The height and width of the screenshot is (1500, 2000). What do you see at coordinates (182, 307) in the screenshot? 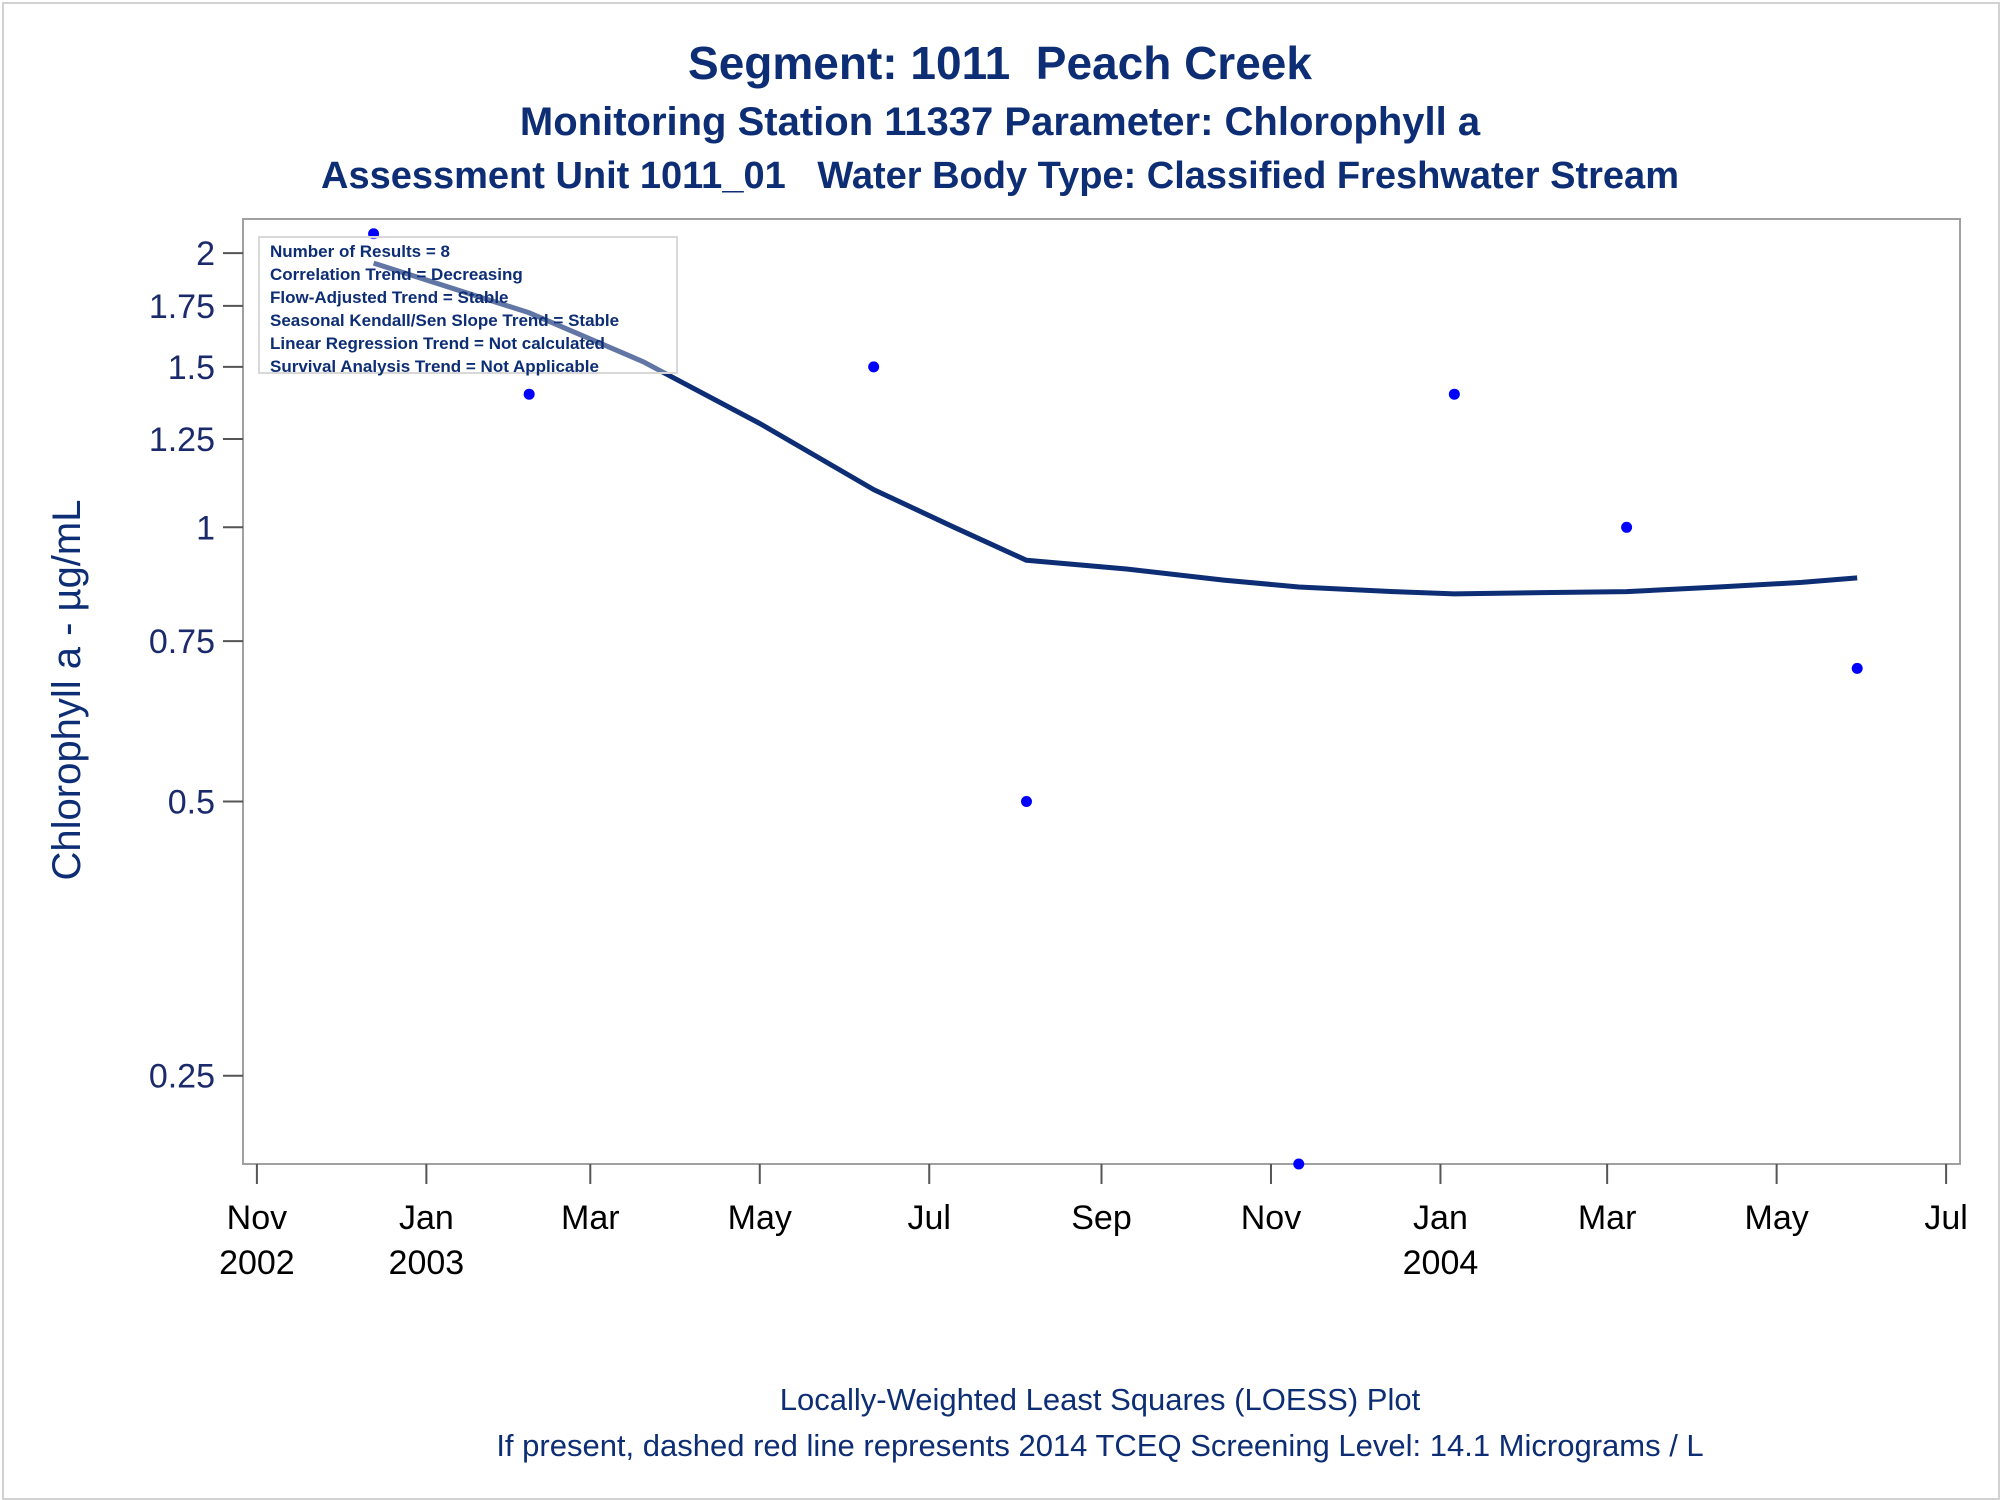
I see `y-tick-label: 1.75` at bounding box center [182, 307].